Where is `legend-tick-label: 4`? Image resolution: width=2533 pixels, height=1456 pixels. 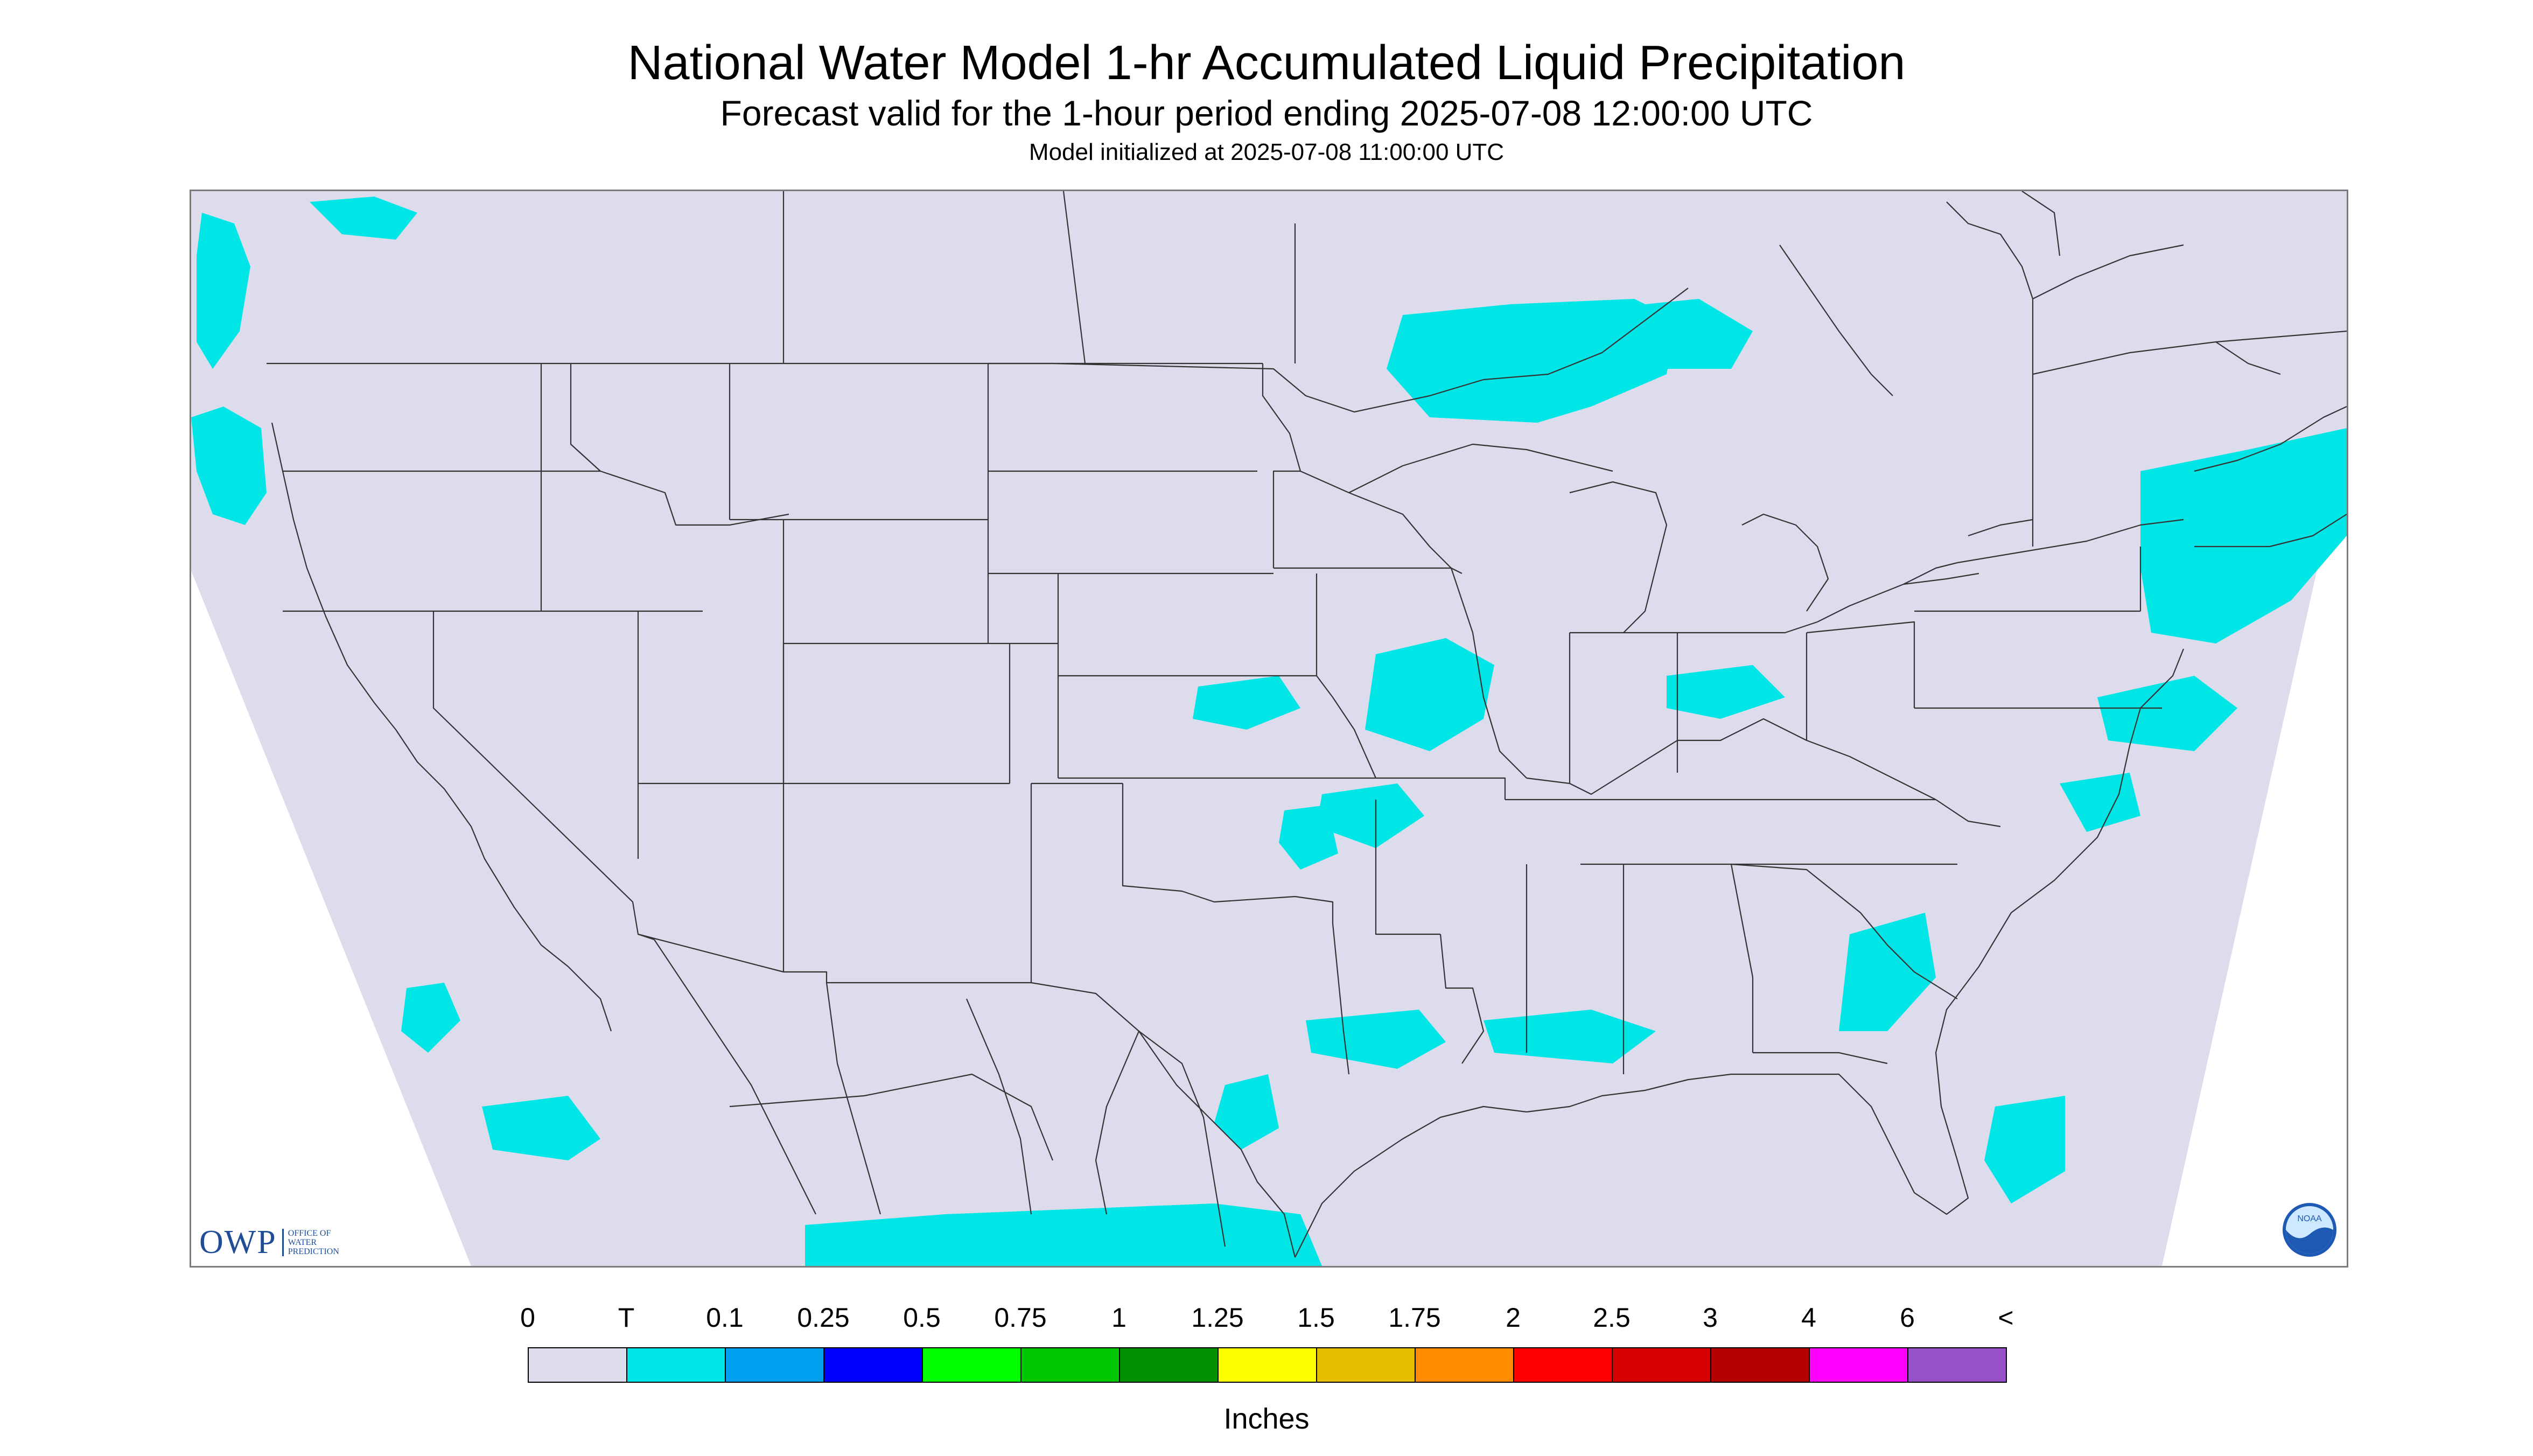
legend-tick-label: 4 is located at coordinates (1809, 1318).